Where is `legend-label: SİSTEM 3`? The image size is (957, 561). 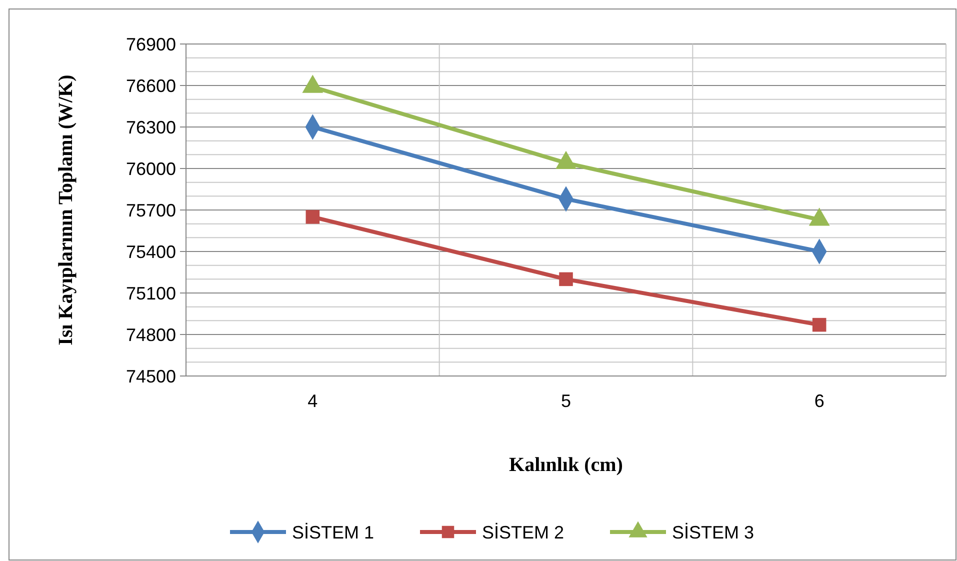 legend-label: SİSTEM 3 is located at coordinates (713, 532).